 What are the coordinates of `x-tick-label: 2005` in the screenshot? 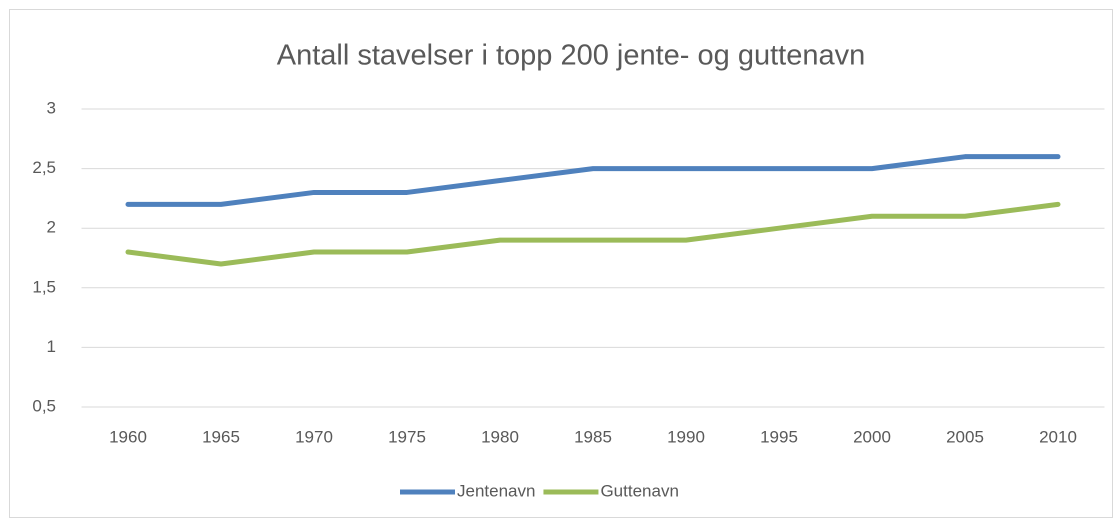 It's located at (965, 436).